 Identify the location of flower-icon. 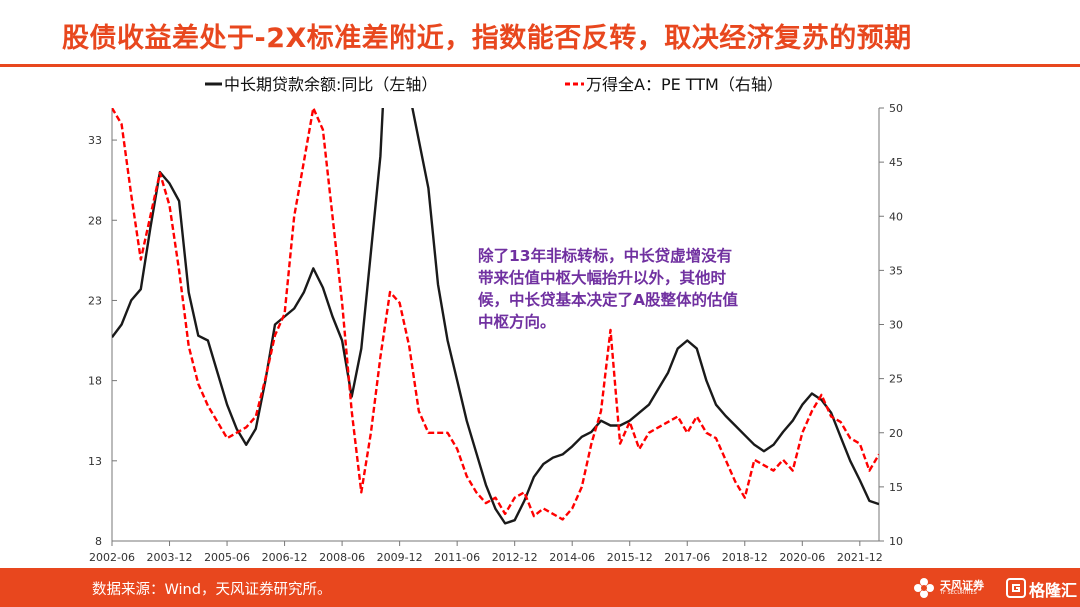
(924, 588).